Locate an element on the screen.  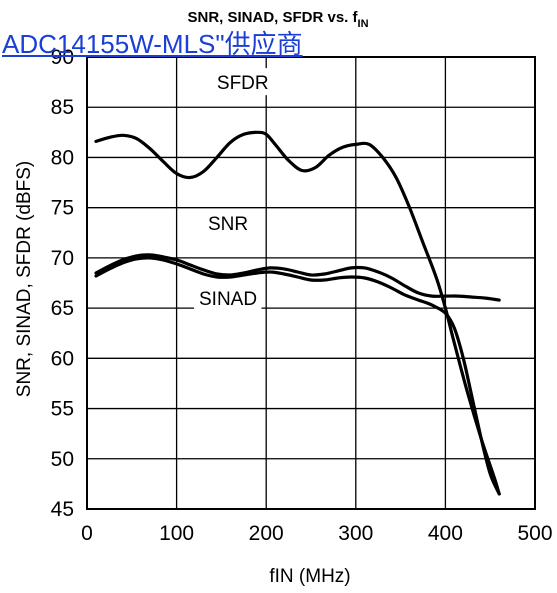
x-tick-label: 0 is located at coordinates (87, 533).